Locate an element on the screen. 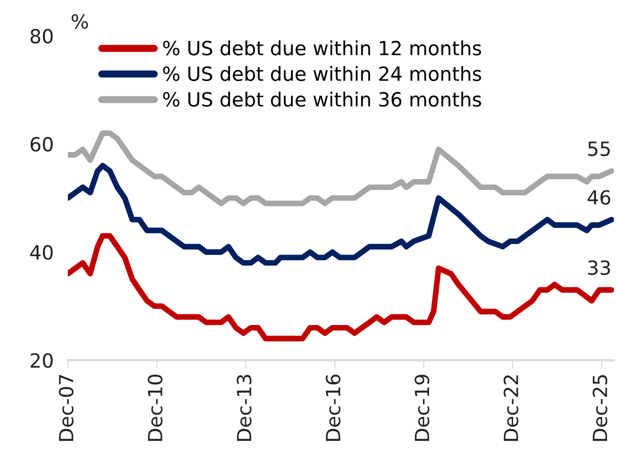 This screenshot has width=617, height=460. x-tick-label: Dec-16 is located at coordinates (333, 407).